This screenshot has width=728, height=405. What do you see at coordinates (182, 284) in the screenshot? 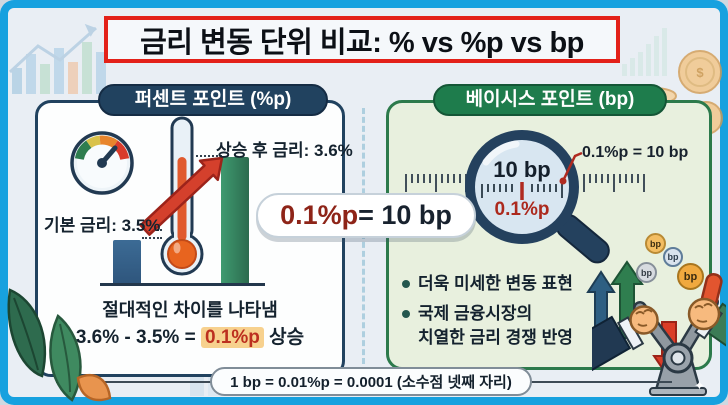
I see `baseline` at bounding box center [182, 284].